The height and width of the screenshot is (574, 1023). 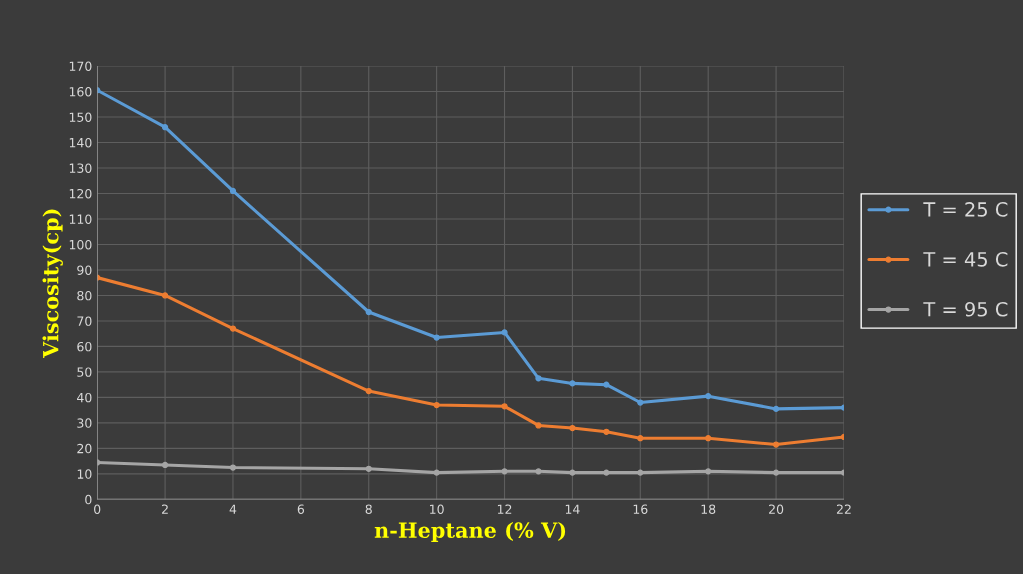 What do you see at coordinates (504, 509) in the screenshot?
I see `x-tick-label: 12` at bounding box center [504, 509].